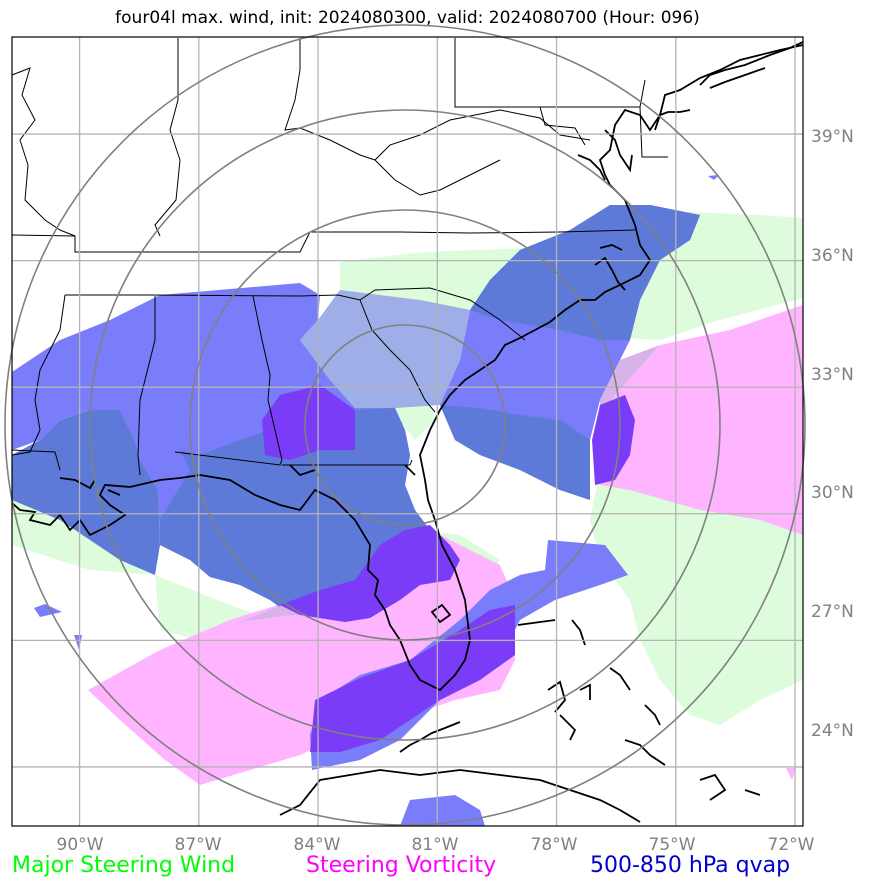  Describe the element at coordinates (832, 137) in the screenshot. I see `lat-tick-label: 39°N` at that location.